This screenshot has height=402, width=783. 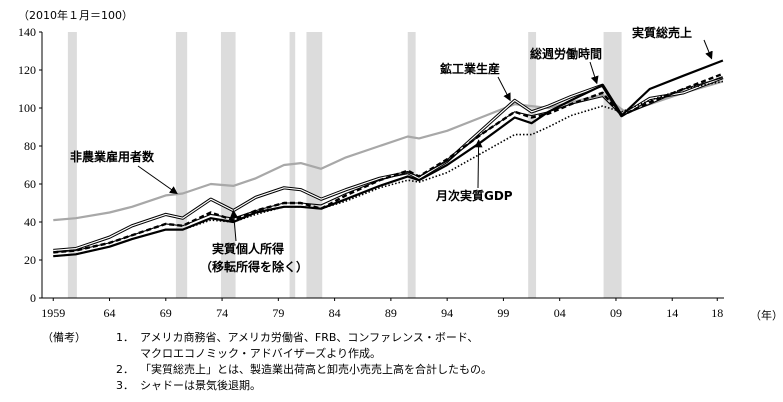 What do you see at coordinates (110, 313) in the screenshot?
I see `x-tick-label: 64` at bounding box center [110, 313].